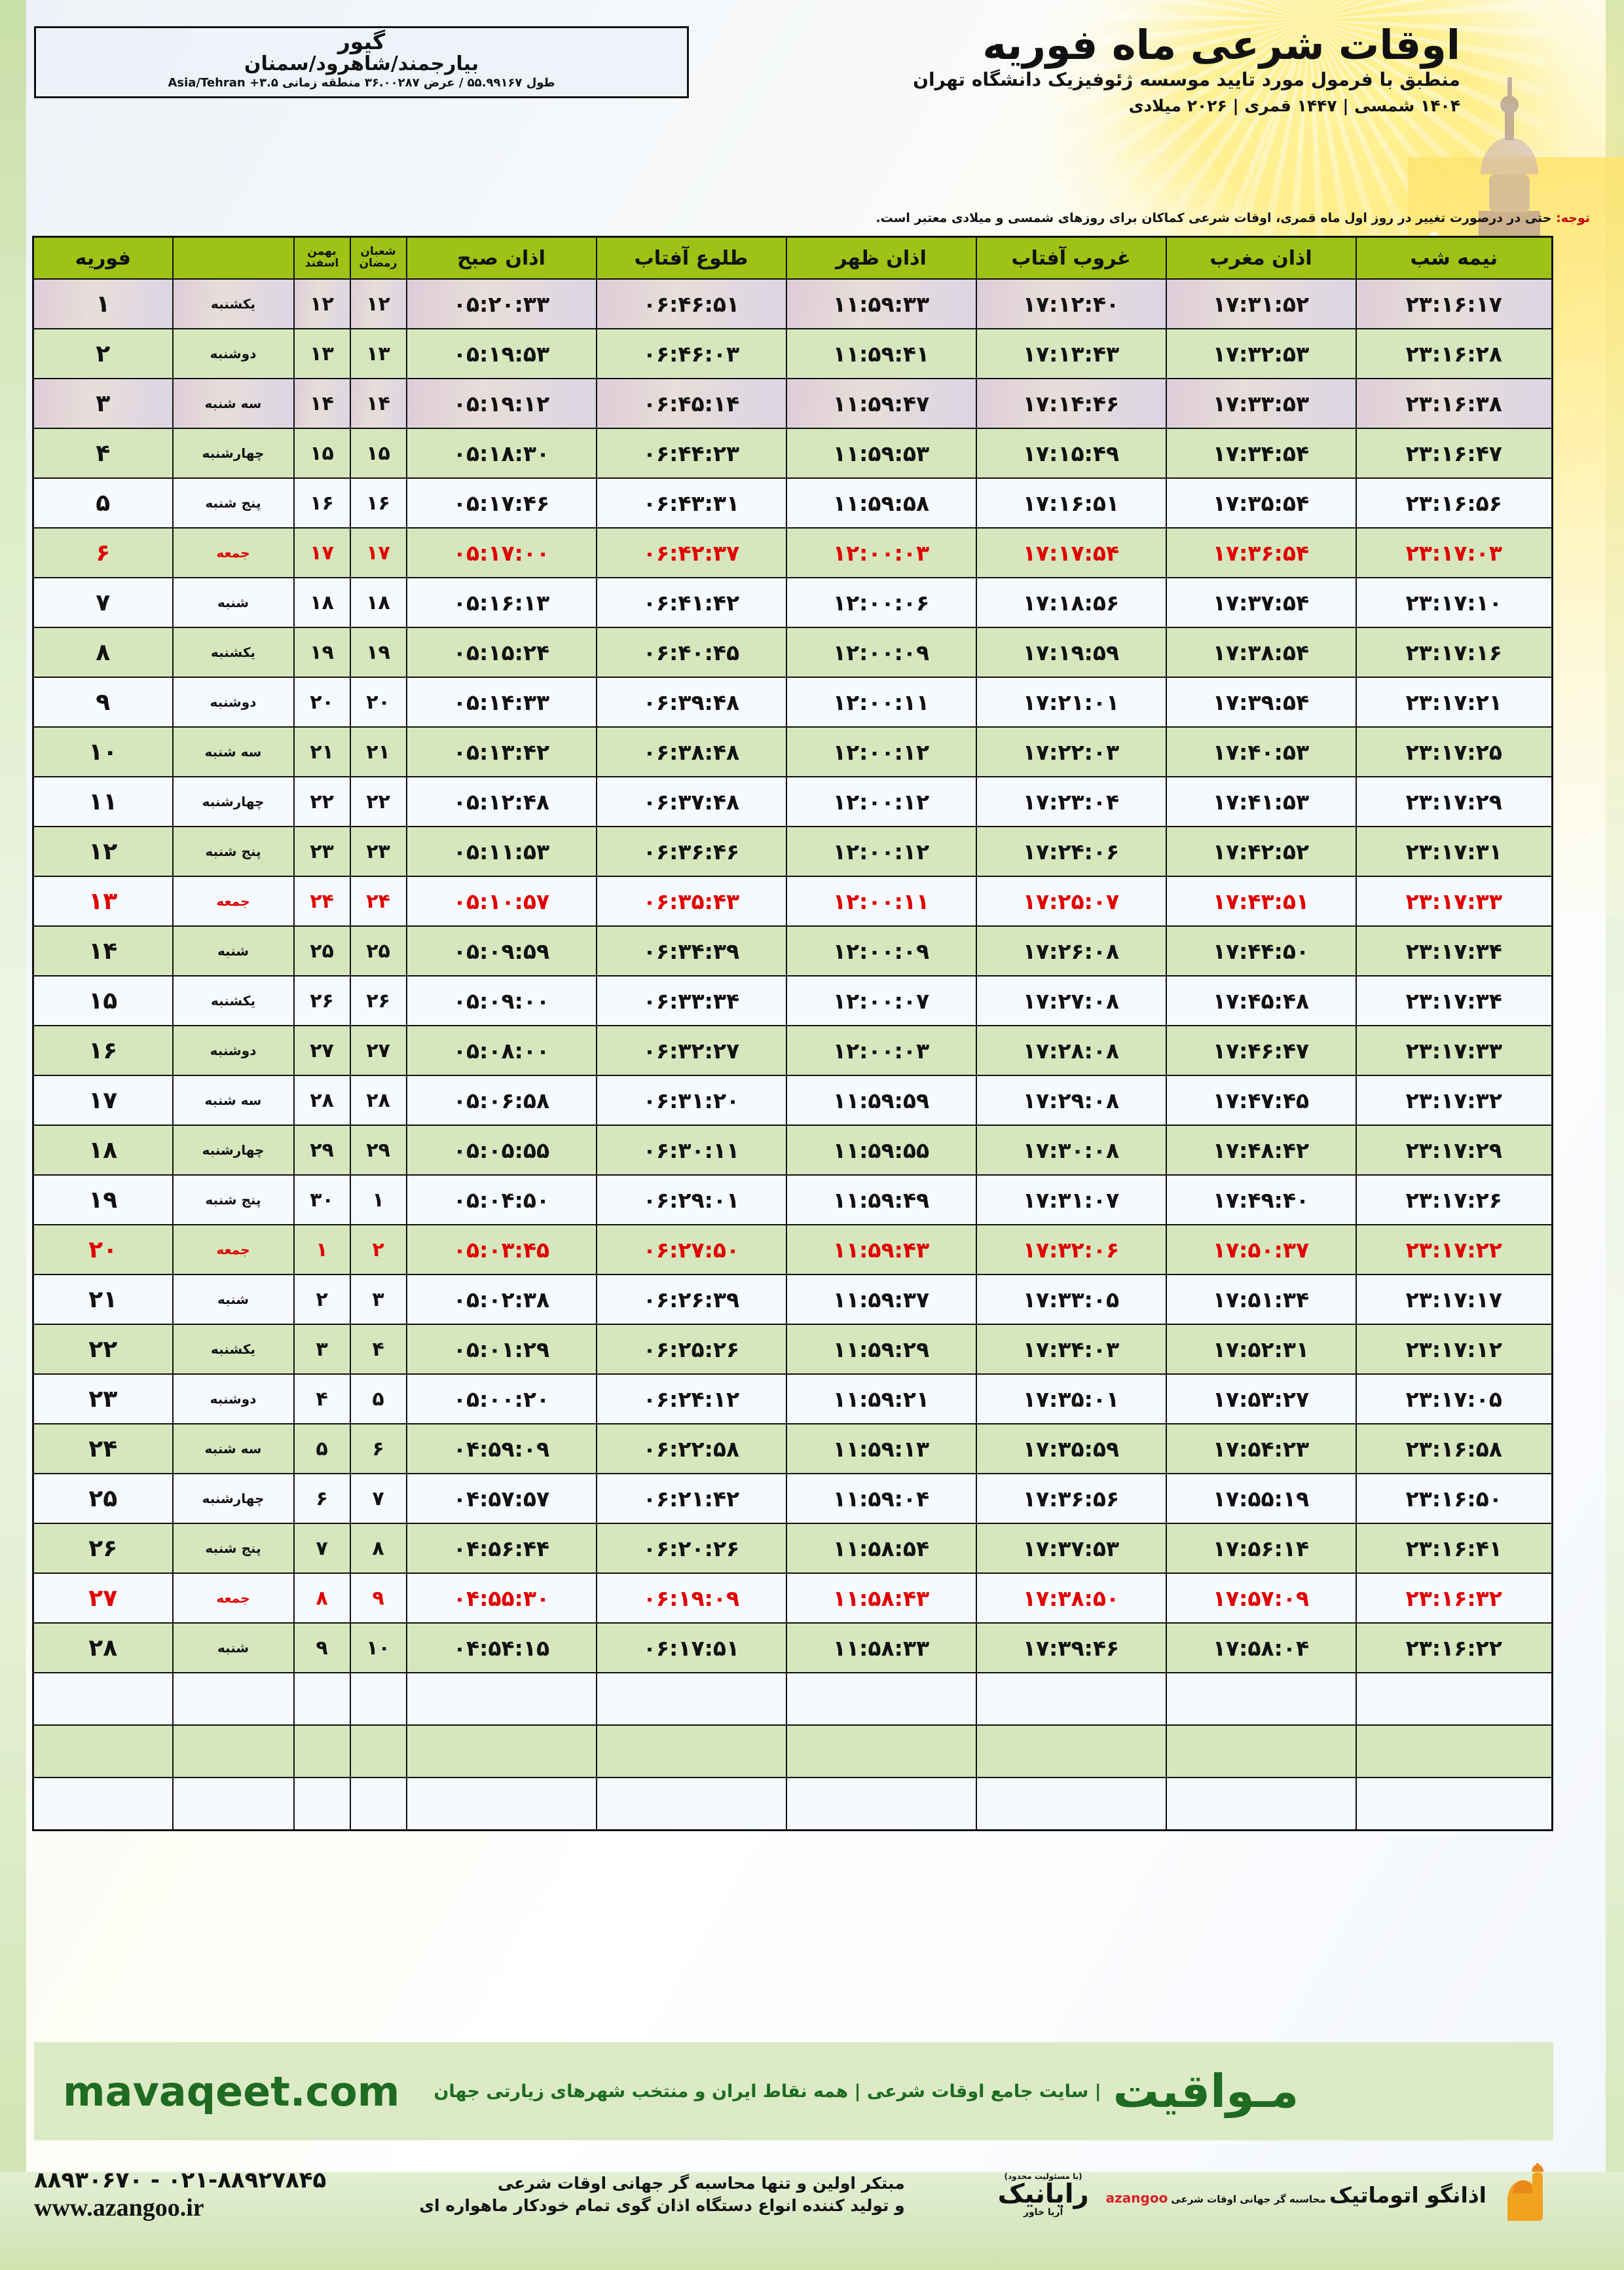 The image size is (1624, 2270). I want to click on cell-hijri: ۱۵, so click(378, 453).